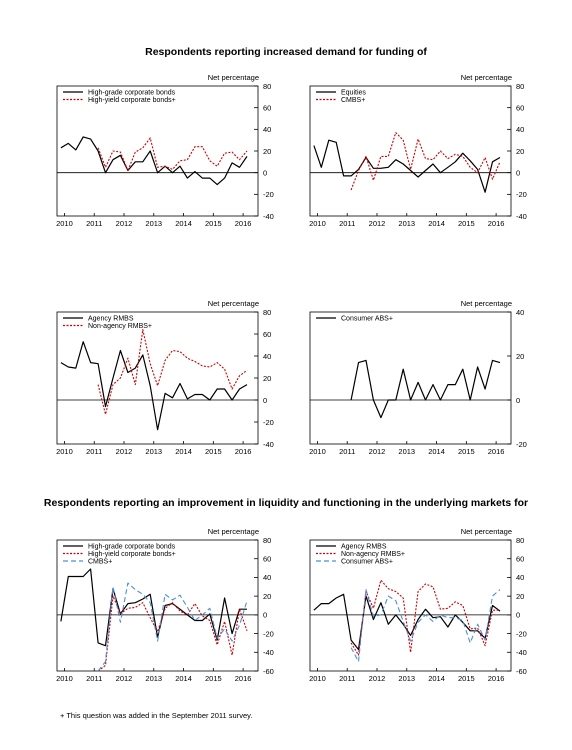  Describe the element at coordinates (353, 93) in the screenshot. I see `legend-label: Equities` at that location.